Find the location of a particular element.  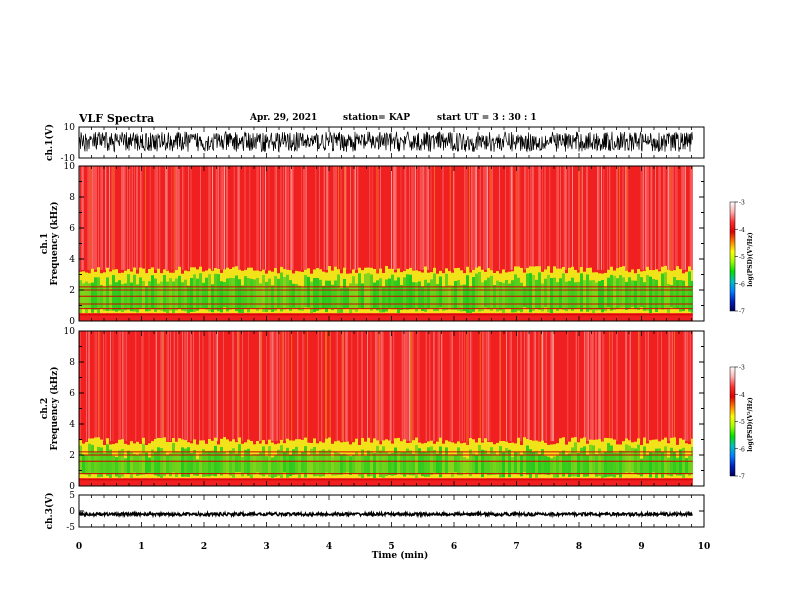

y-tick-label: 8 is located at coordinates (72, 198).